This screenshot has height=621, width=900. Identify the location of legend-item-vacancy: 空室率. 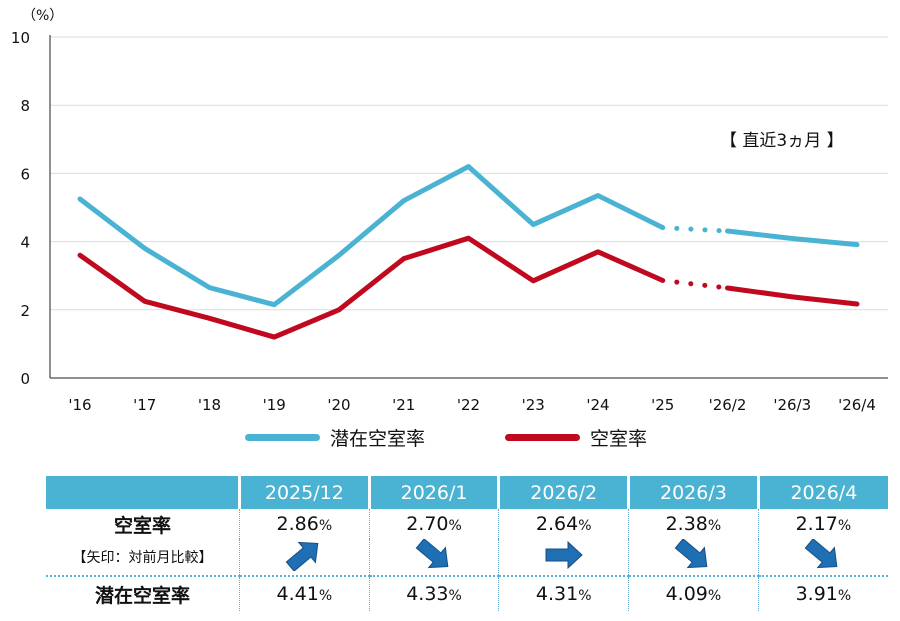
(576, 437).